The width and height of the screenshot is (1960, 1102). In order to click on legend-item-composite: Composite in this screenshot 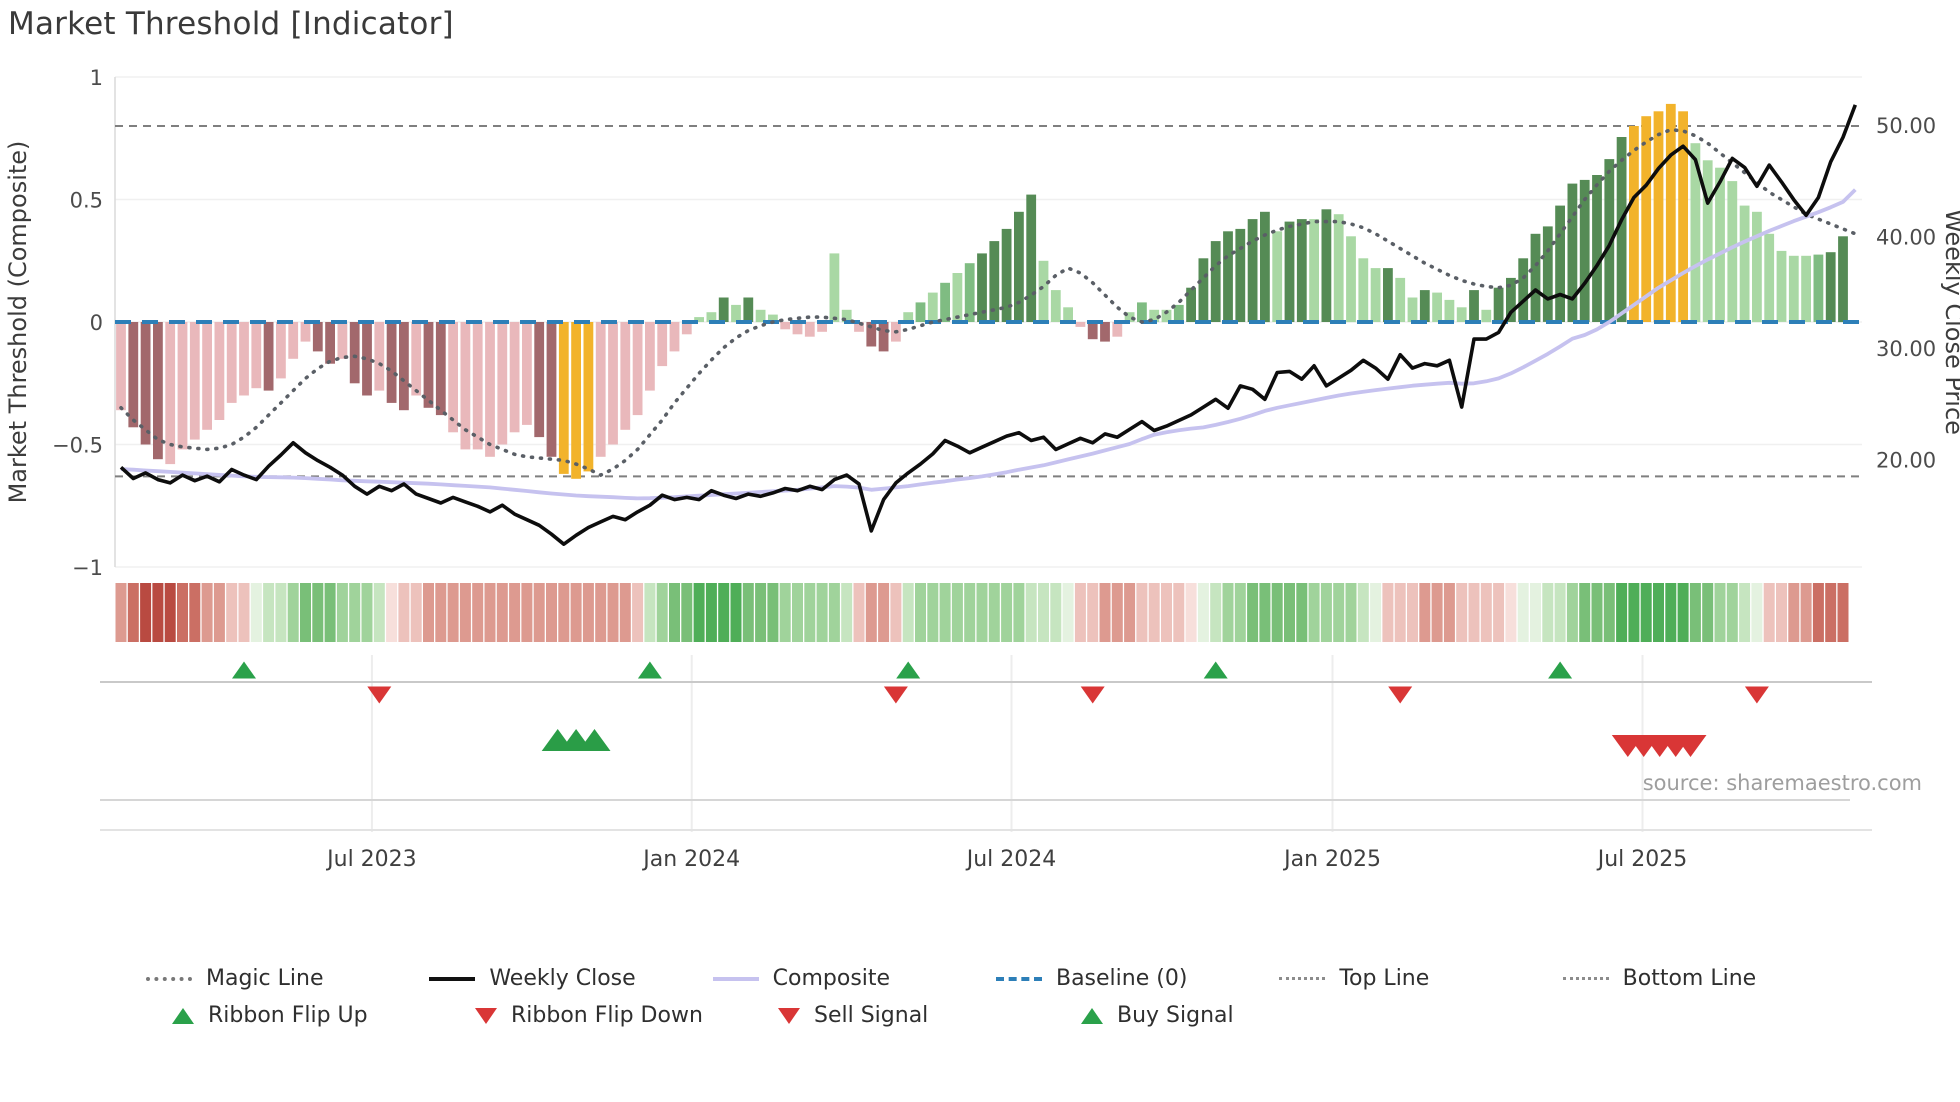, I will do `click(854, 978)`.